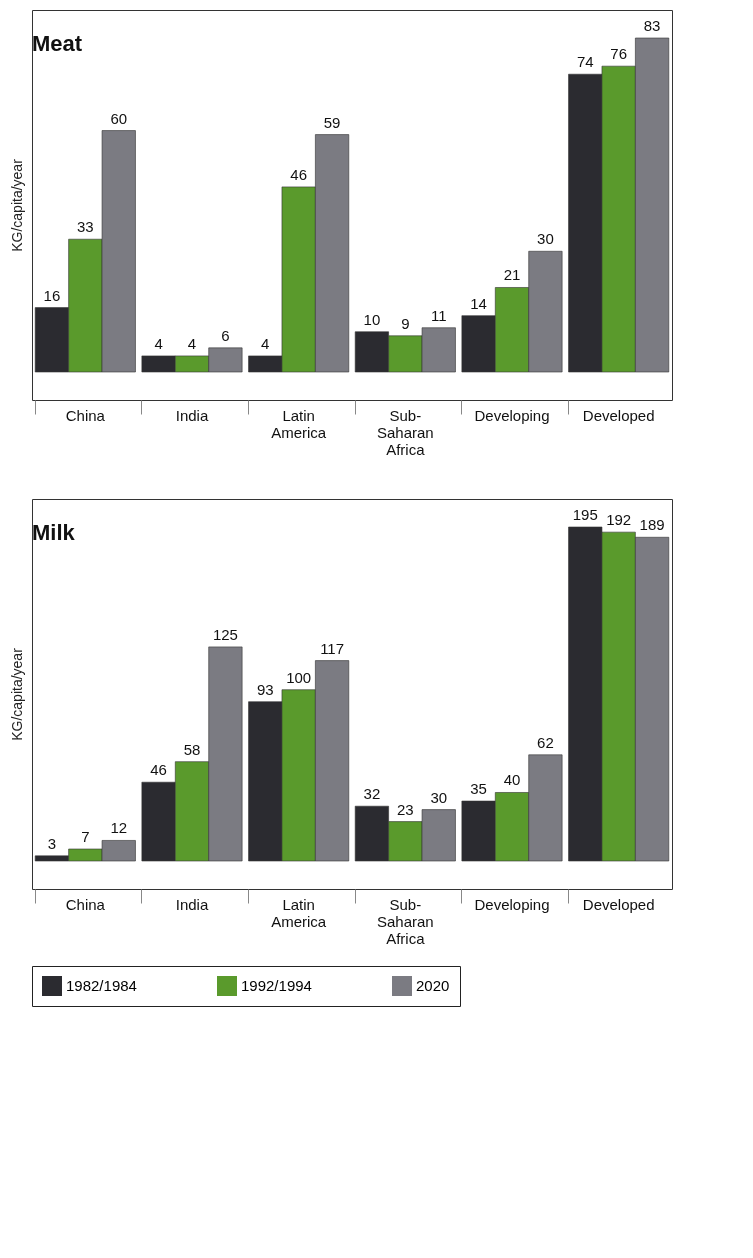 The height and width of the screenshot is (1258, 753). What do you see at coordinates (57, 43) in the screenshot?
I see `chart-title: Meat` at bounding box center [57, 43].